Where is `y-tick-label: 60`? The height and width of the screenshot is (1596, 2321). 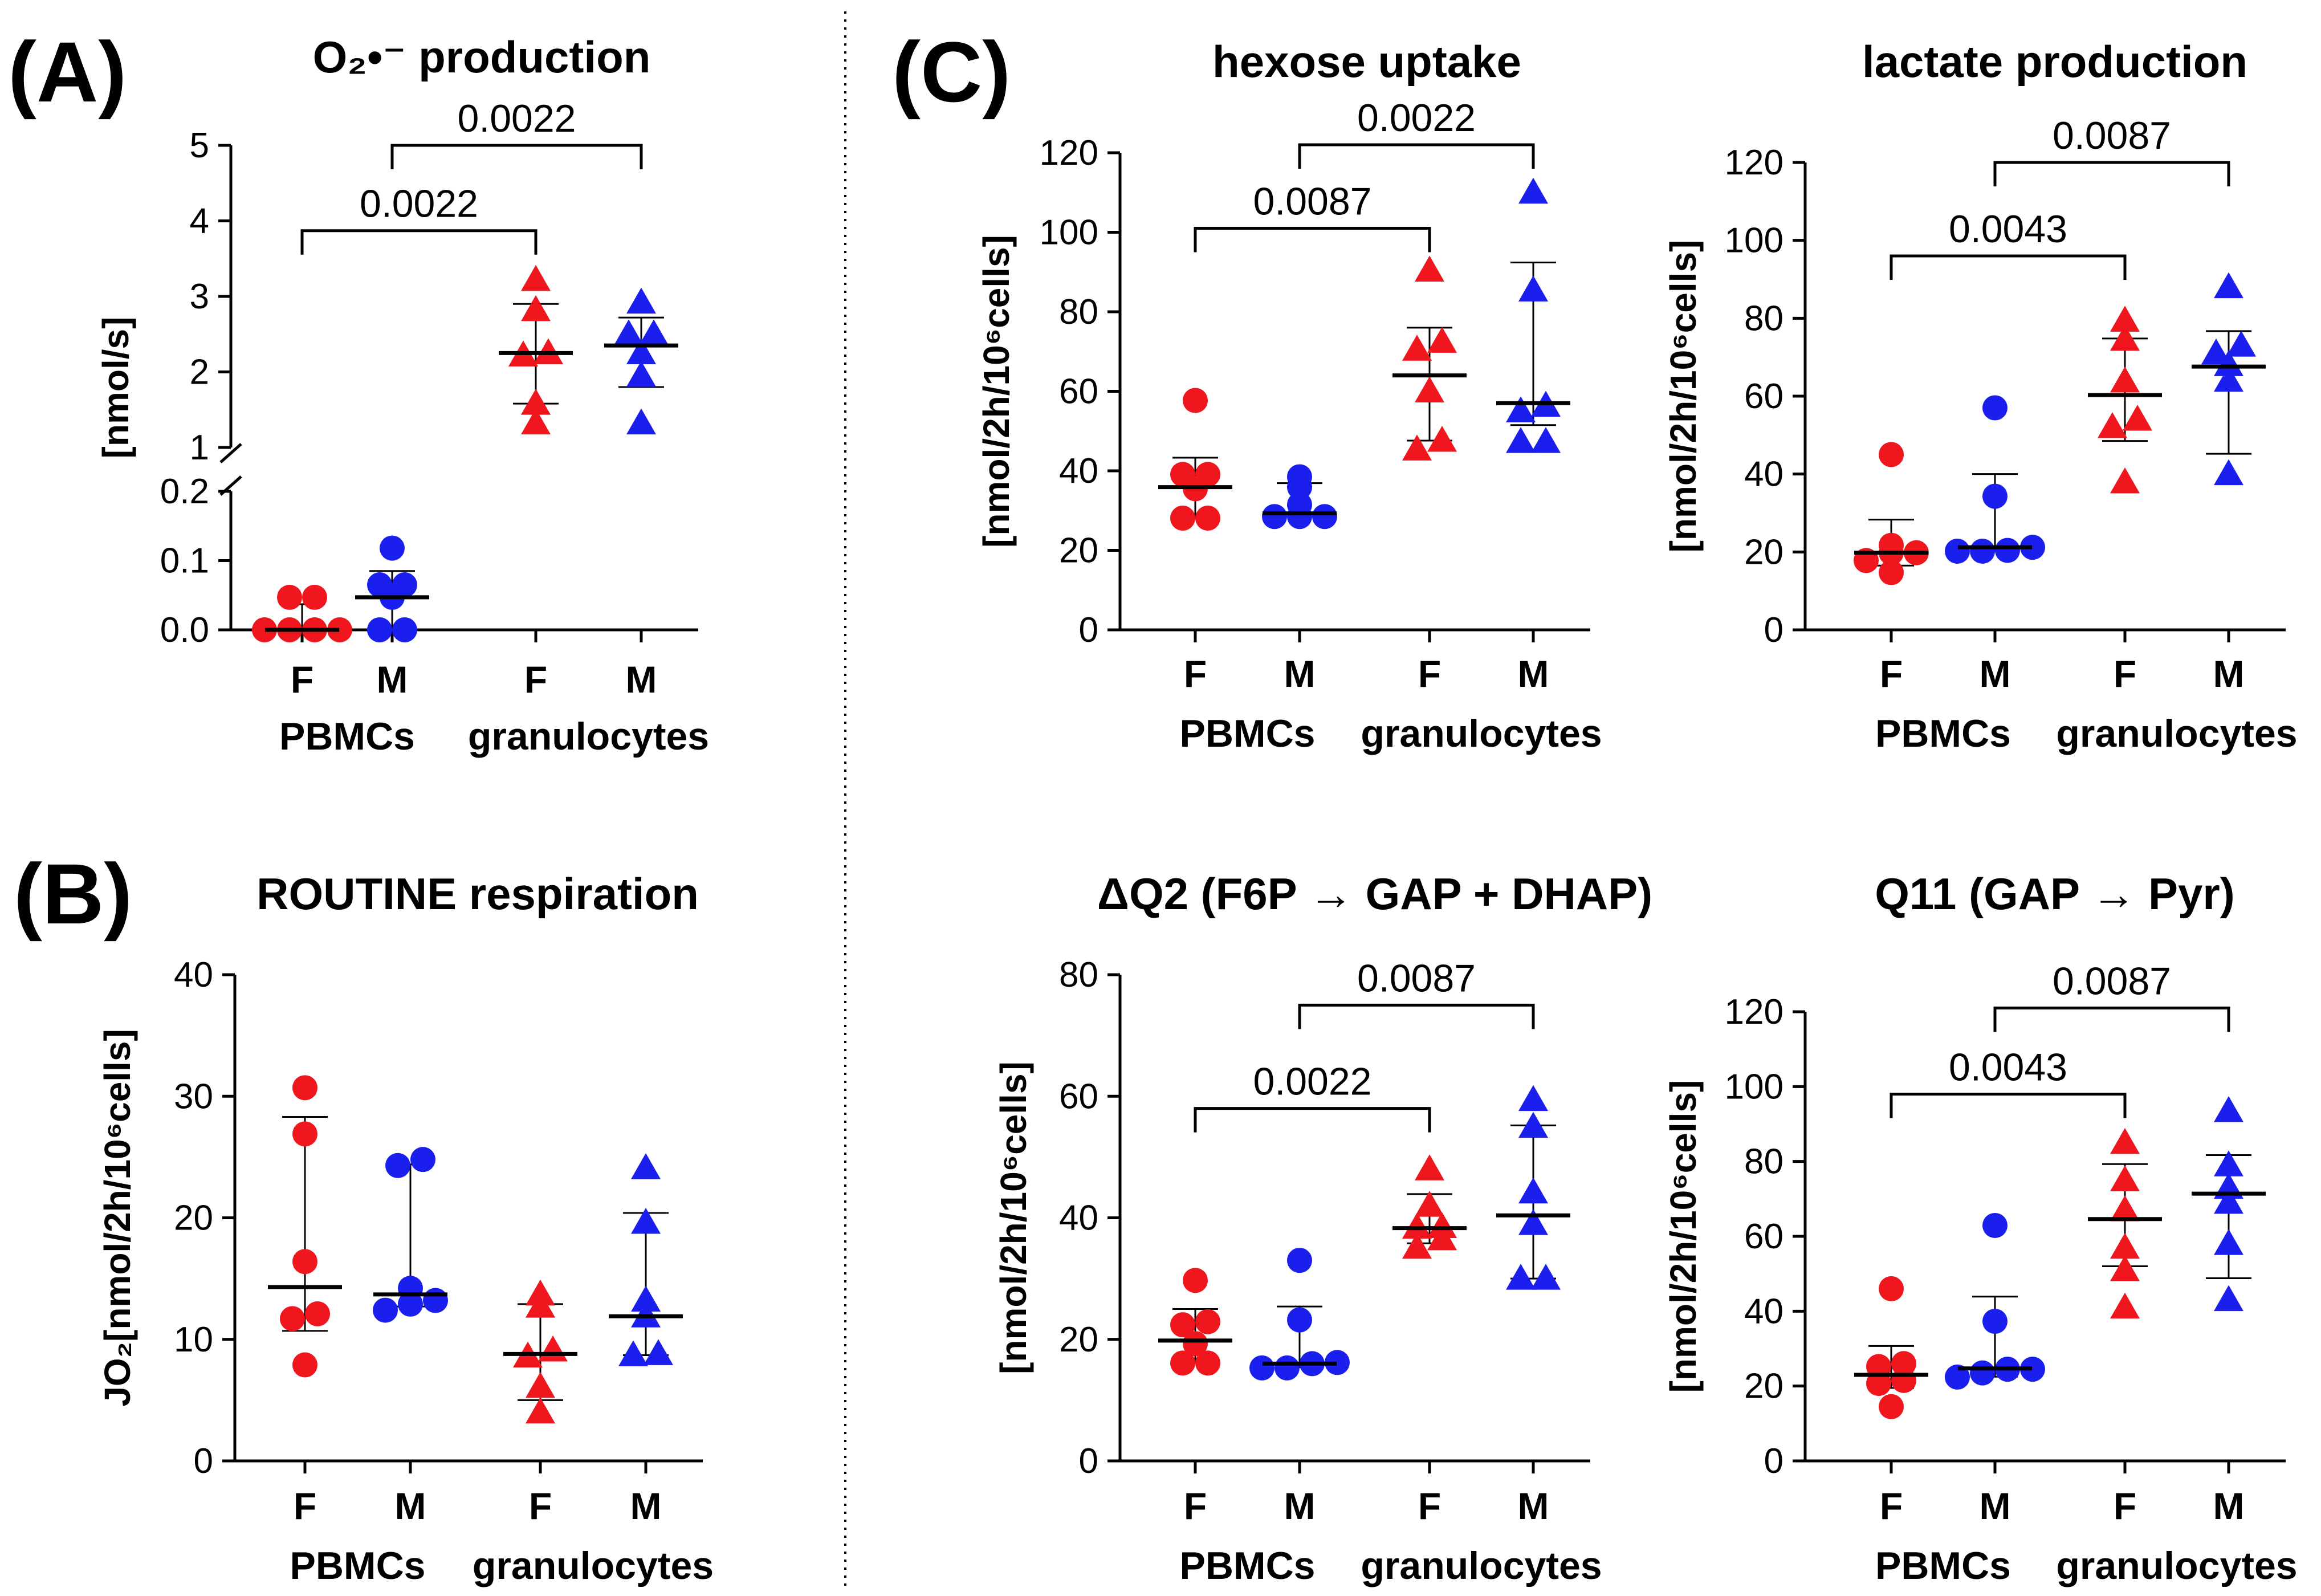
y-tick-label: 60 is located at coordinates (1763, 396).